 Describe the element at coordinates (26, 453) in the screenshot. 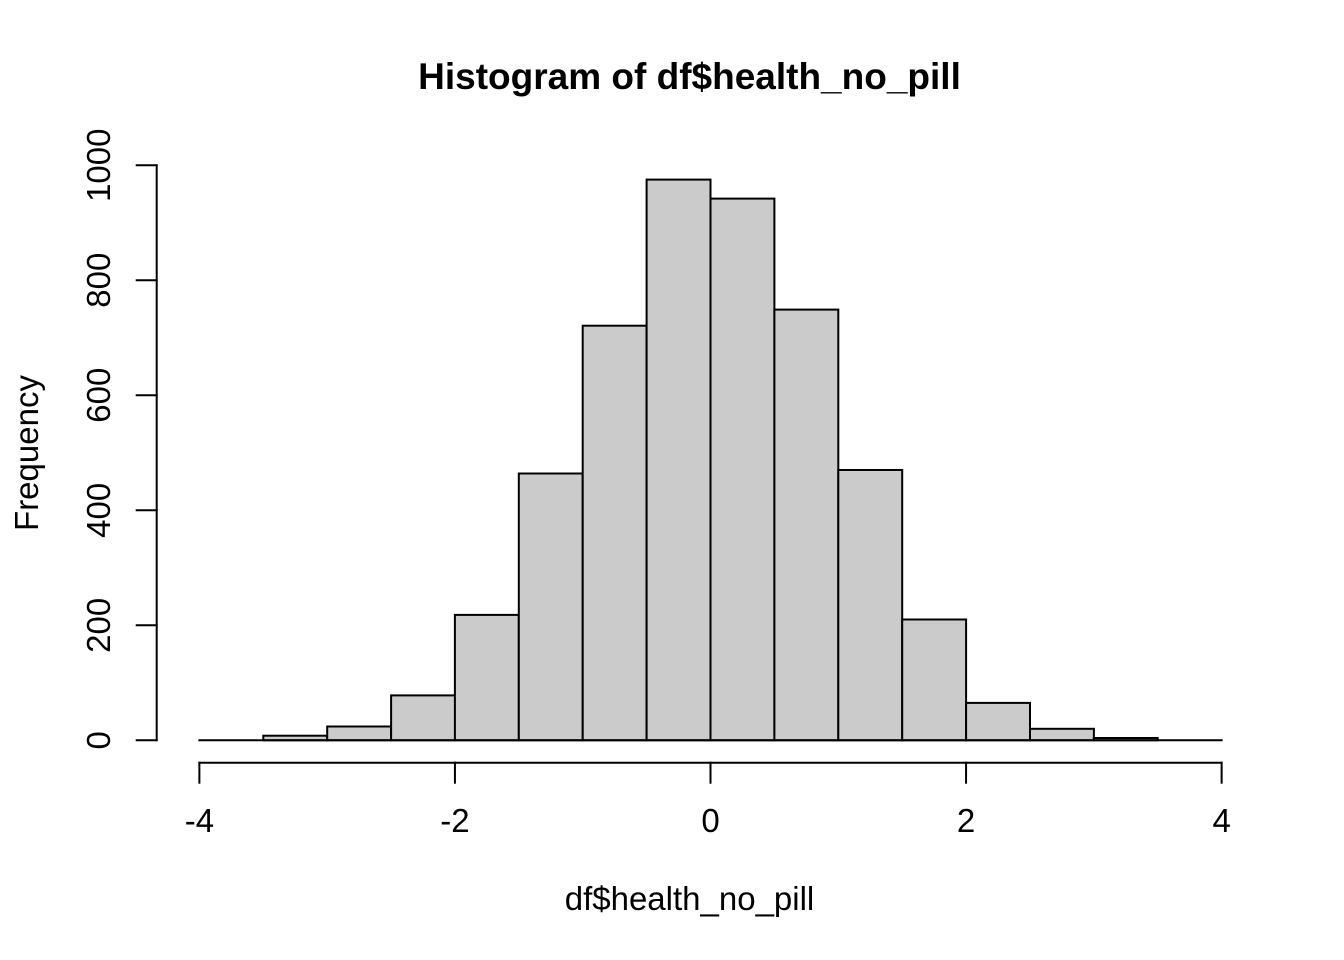

I see `y-axis-title: Frequency` at that location.